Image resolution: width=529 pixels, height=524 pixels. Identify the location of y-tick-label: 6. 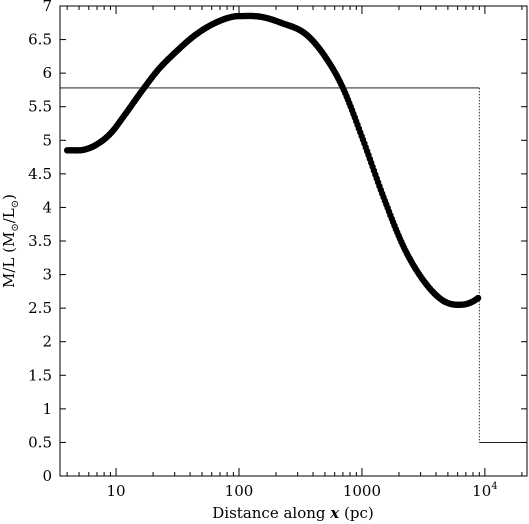
(47, 73).